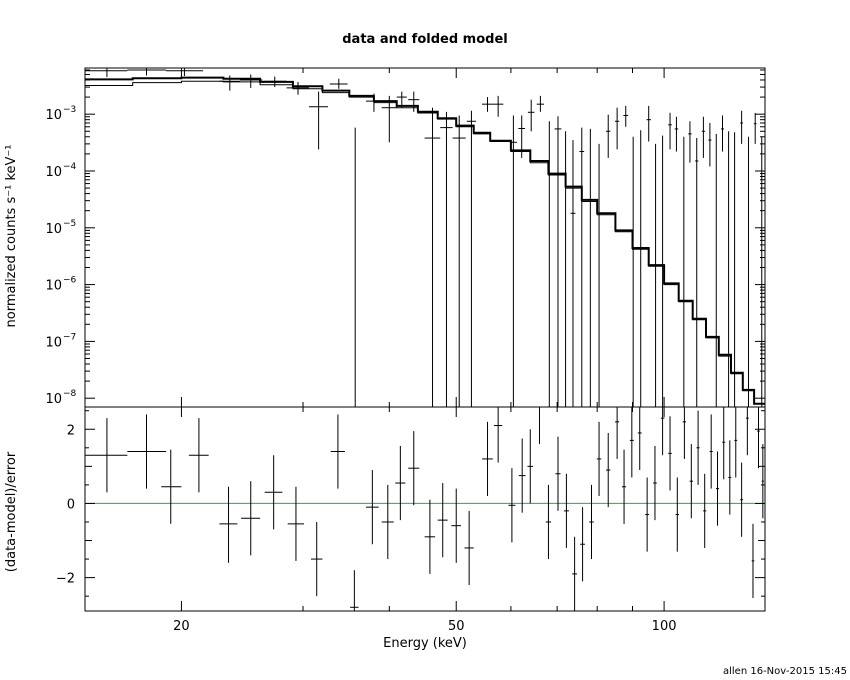 This screenshot has width=850, height=680. Describe the element at coordinates (181, 626) in the screenshot. I see `x-tick-label: 20` at that location.